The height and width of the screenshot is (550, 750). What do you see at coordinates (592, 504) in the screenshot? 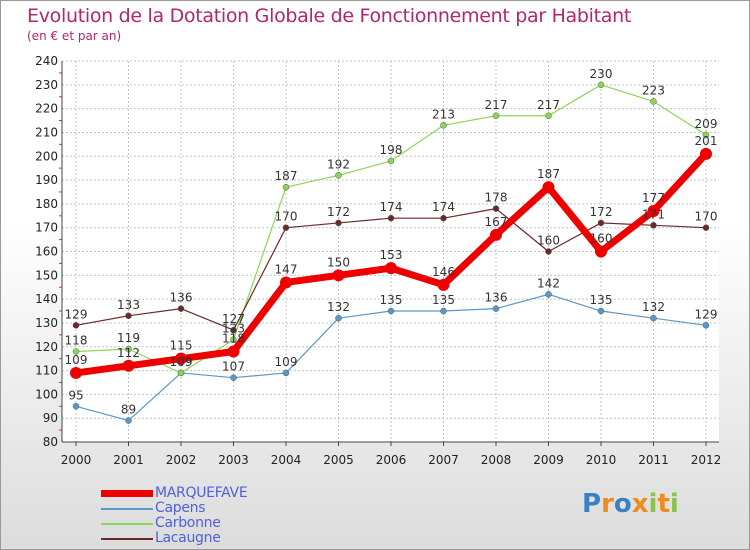
I see `logo-letter: P` at bounding box center [592, 504].